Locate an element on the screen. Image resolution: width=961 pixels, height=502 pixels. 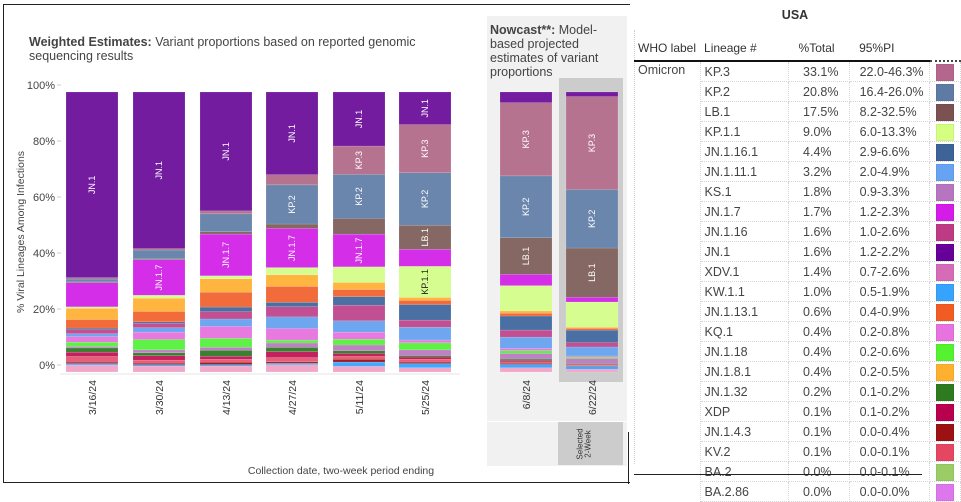
table-row: XDP 0.1% 0.1-0.2% is located at coordinates (797, 411).